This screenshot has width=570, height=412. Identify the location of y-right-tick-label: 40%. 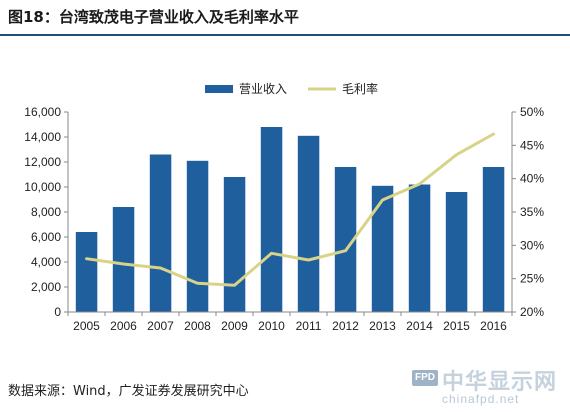
(532, 179).